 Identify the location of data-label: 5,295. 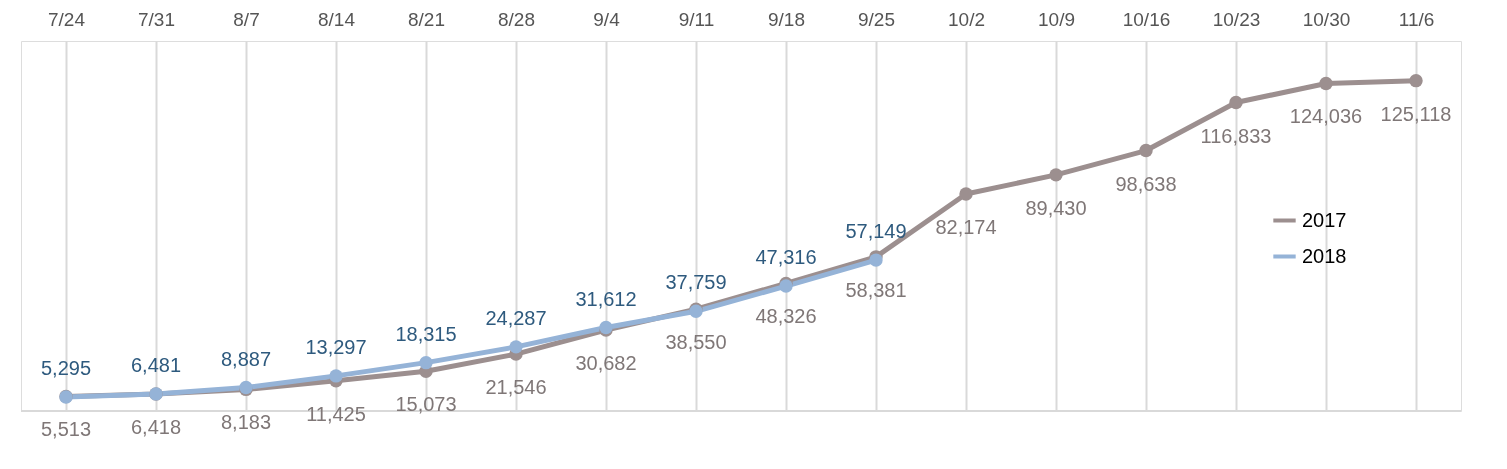
(66, 368).